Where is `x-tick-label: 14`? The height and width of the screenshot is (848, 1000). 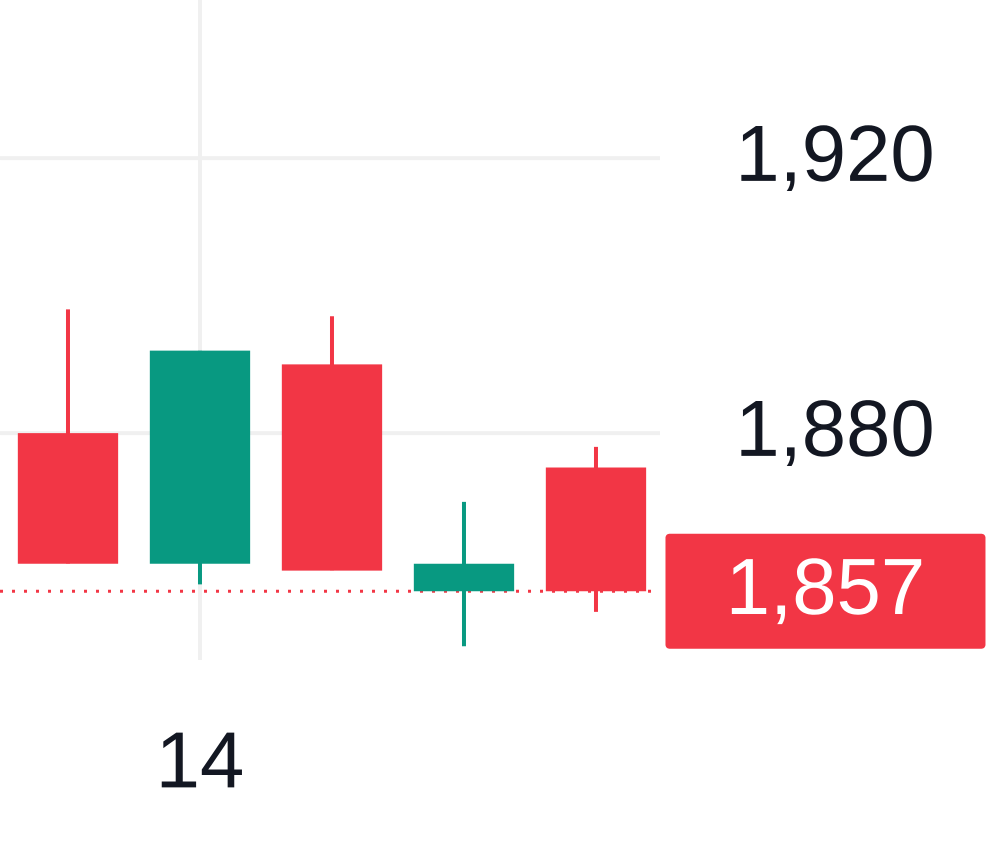
x-tick-label: 14 is located at coordinates (202, 760).